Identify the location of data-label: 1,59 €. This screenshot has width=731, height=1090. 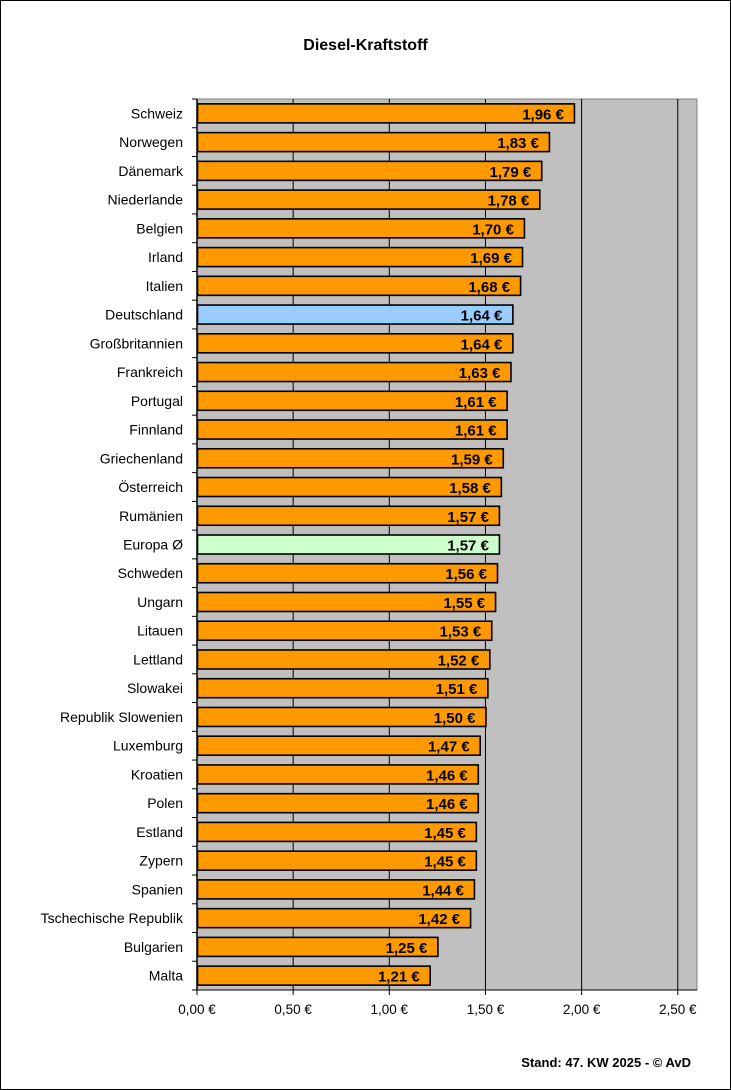
(472, 459).